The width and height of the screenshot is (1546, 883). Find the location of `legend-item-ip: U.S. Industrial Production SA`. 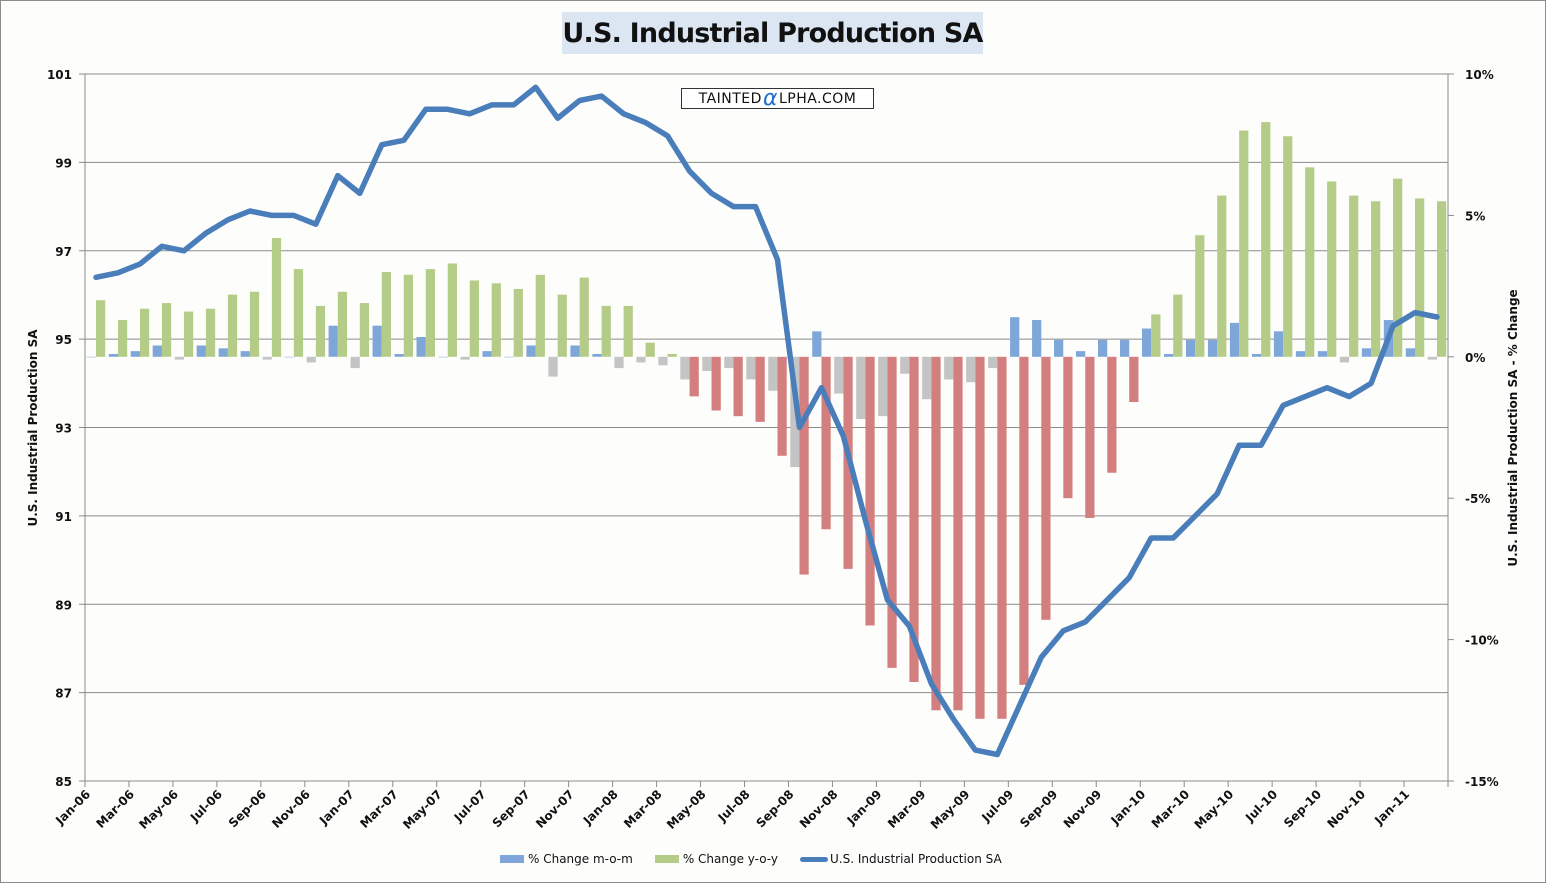

legend-item-ip: U.S. Industrial Production SA is located at coordinates (901, 859).